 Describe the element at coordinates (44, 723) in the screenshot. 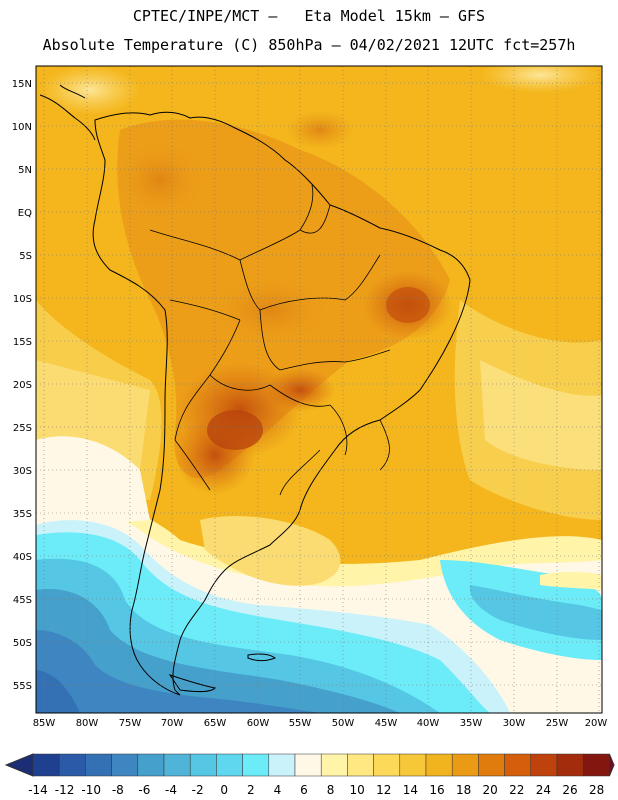

I see `lon-label: 85W` at that location.